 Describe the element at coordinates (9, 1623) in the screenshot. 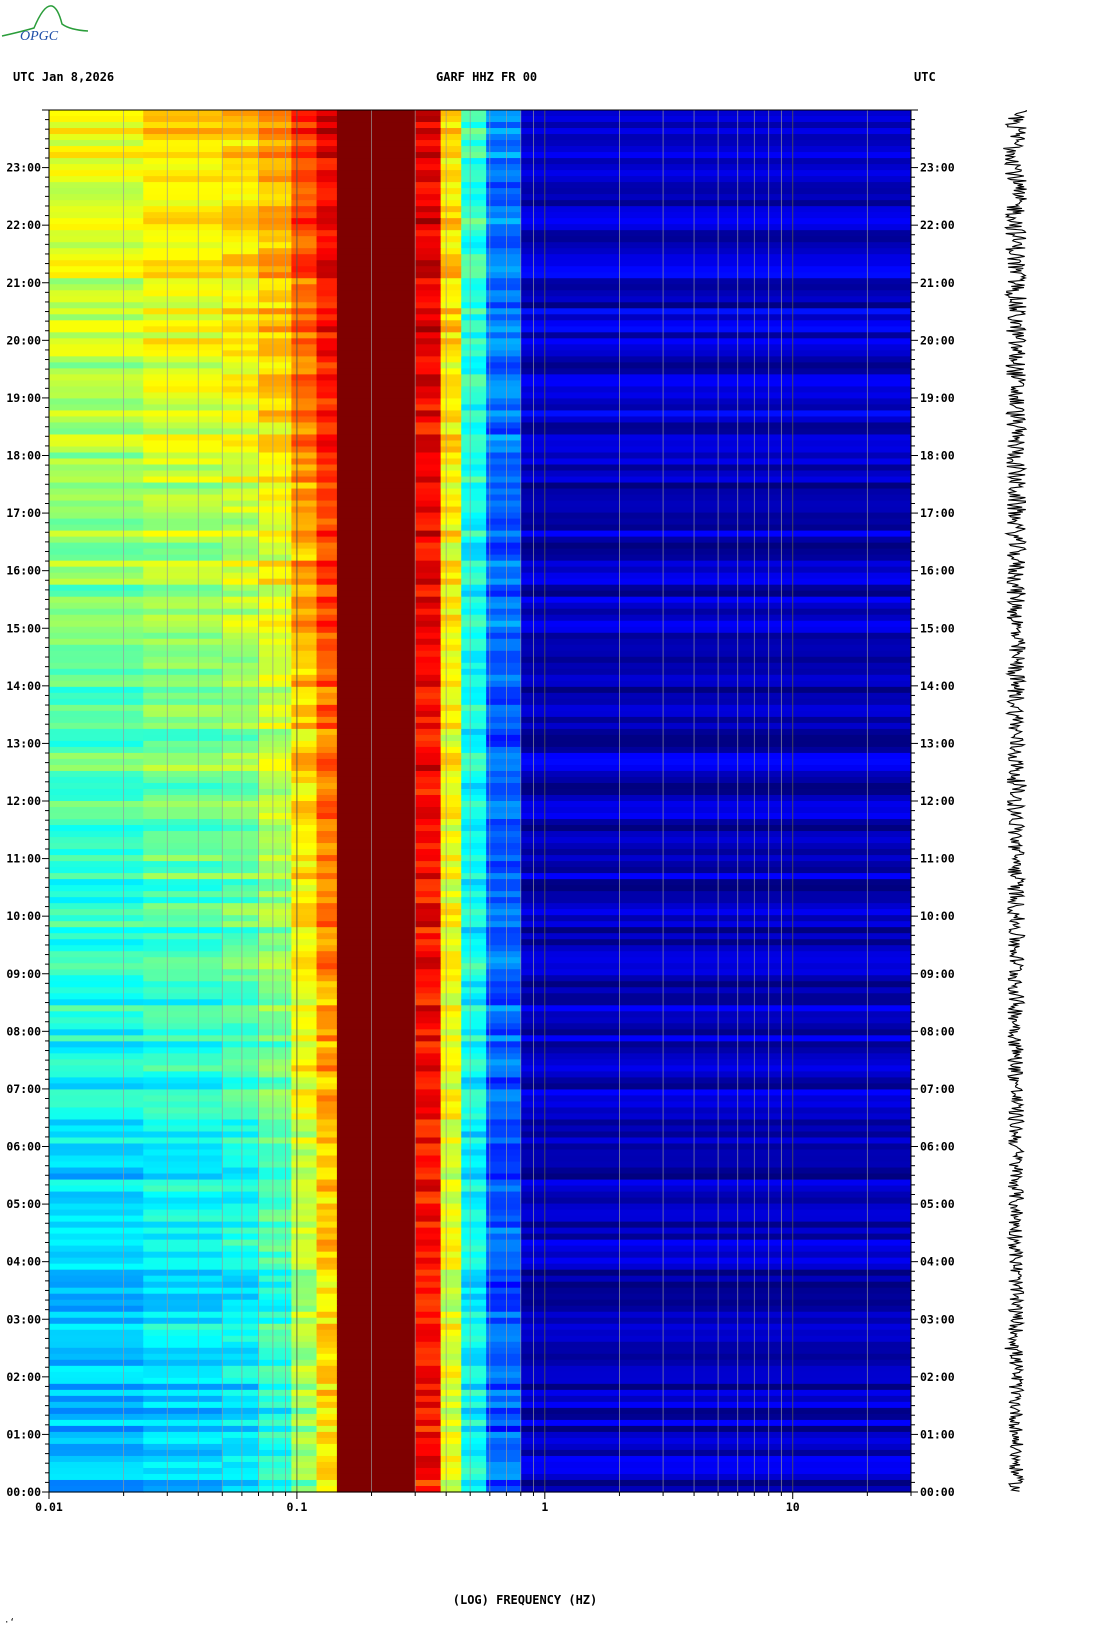

I see `footer-mark: ·‘` at that location.